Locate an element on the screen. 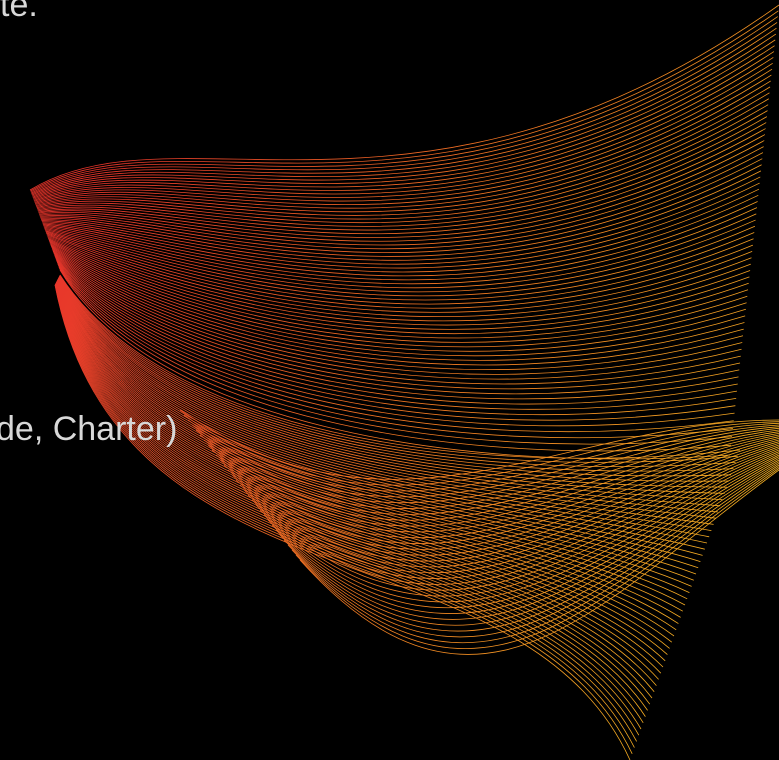 The height and width of the screenshot is (760, 779). text-line: te. is located at coordinates (19, 12).